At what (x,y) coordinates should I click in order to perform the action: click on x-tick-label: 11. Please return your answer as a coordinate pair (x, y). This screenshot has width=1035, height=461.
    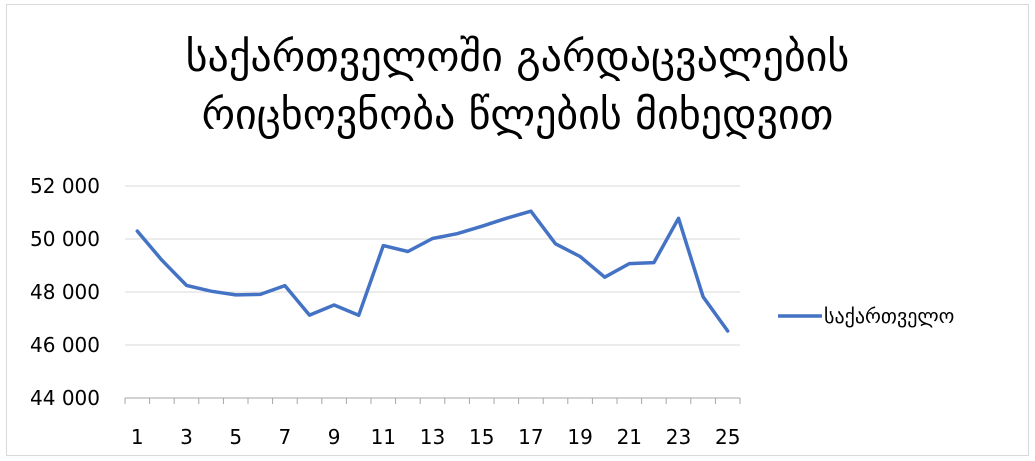
    Looking at the image, I should click on (383, 437).